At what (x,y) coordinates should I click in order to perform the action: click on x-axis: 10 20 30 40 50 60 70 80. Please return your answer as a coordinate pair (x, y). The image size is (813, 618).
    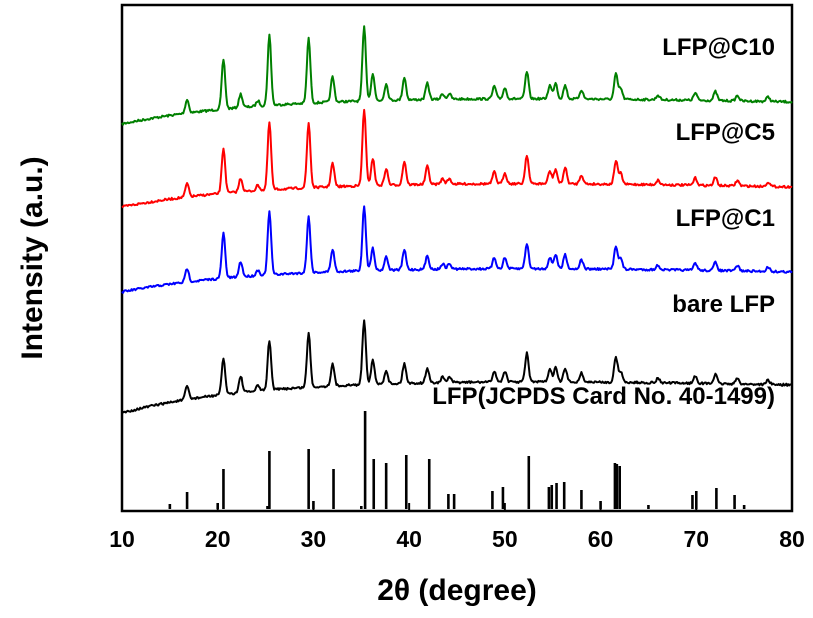
    Looking at the image, I should click on (457, 527).